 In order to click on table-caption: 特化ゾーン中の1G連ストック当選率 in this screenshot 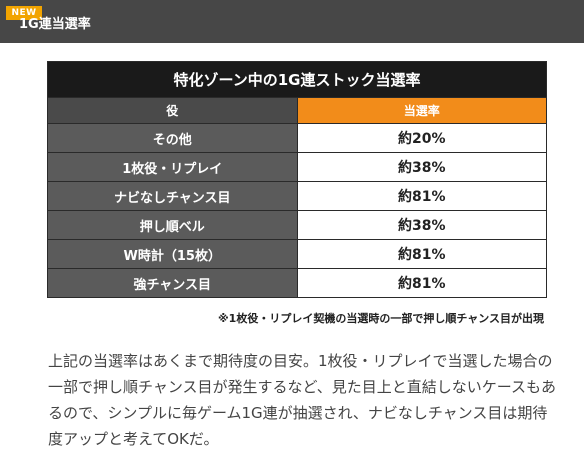, I will do `click(297, 79)`.